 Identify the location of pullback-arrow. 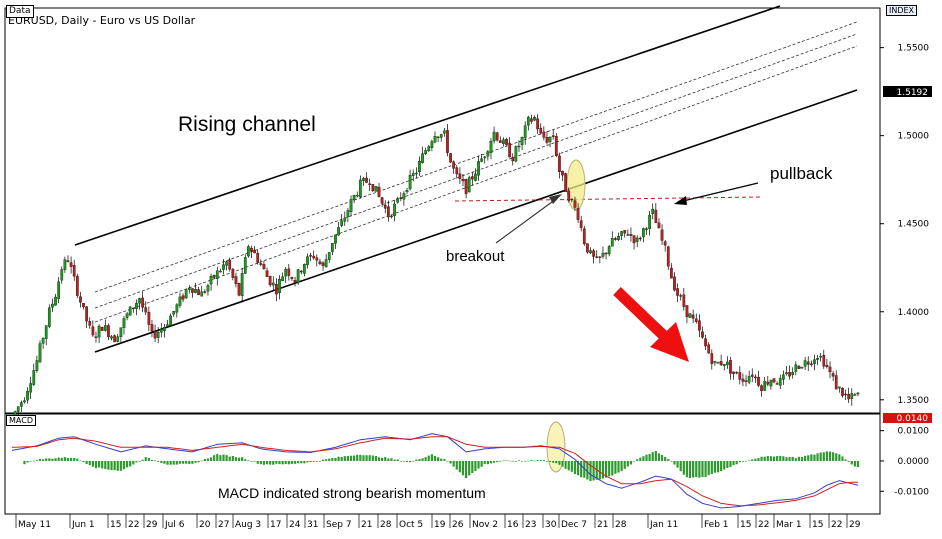
(716, 193).